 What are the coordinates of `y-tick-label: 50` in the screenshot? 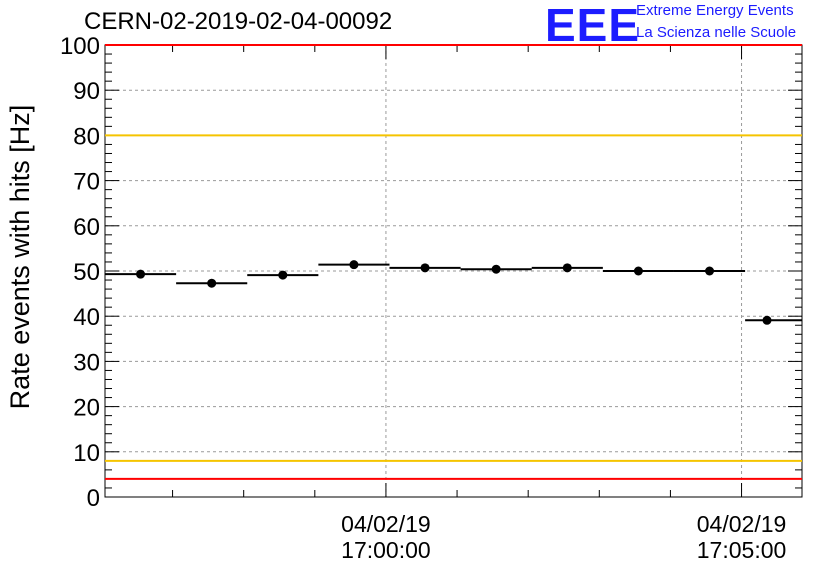 It's located at (86, 272).